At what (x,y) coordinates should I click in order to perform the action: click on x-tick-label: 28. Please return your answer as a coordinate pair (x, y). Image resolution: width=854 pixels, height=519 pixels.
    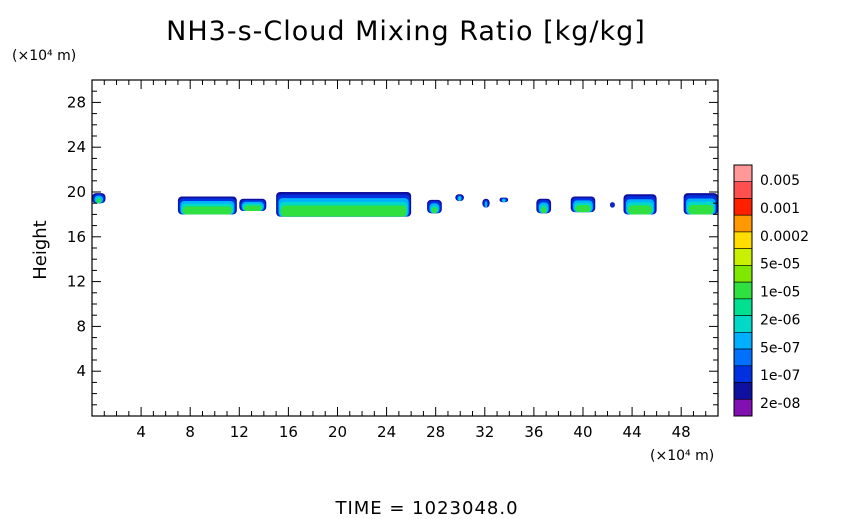
    Looking at the image, I should click on (435, 432).